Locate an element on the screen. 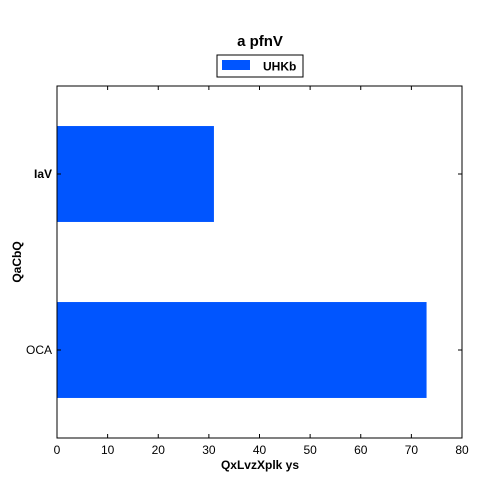 Image resolution: width=483 pixels, height=483 pixels. legend-label: UHKb is located at coordinates (279, 67).